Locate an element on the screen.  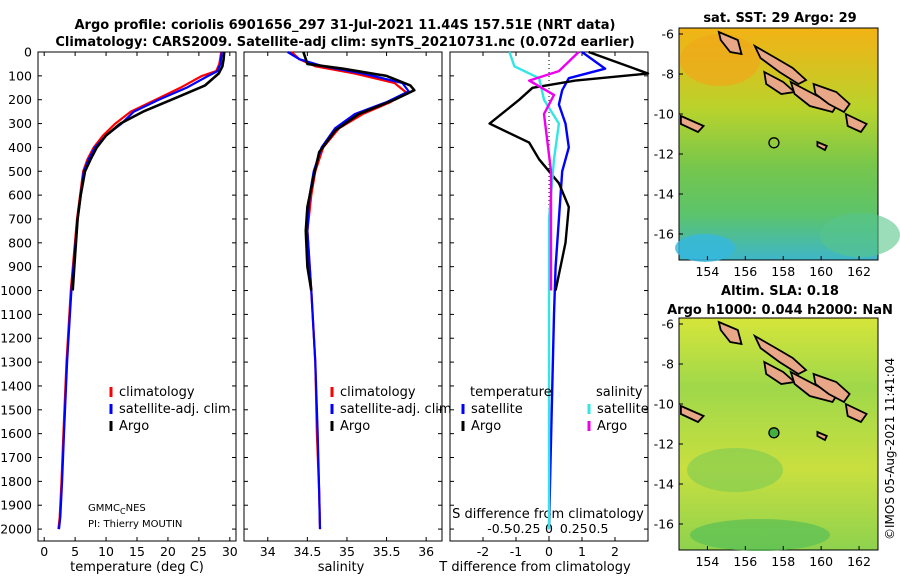
sst-map-title: sat. SST: 29 Argo: 29 is located at coordinates (779, 18).